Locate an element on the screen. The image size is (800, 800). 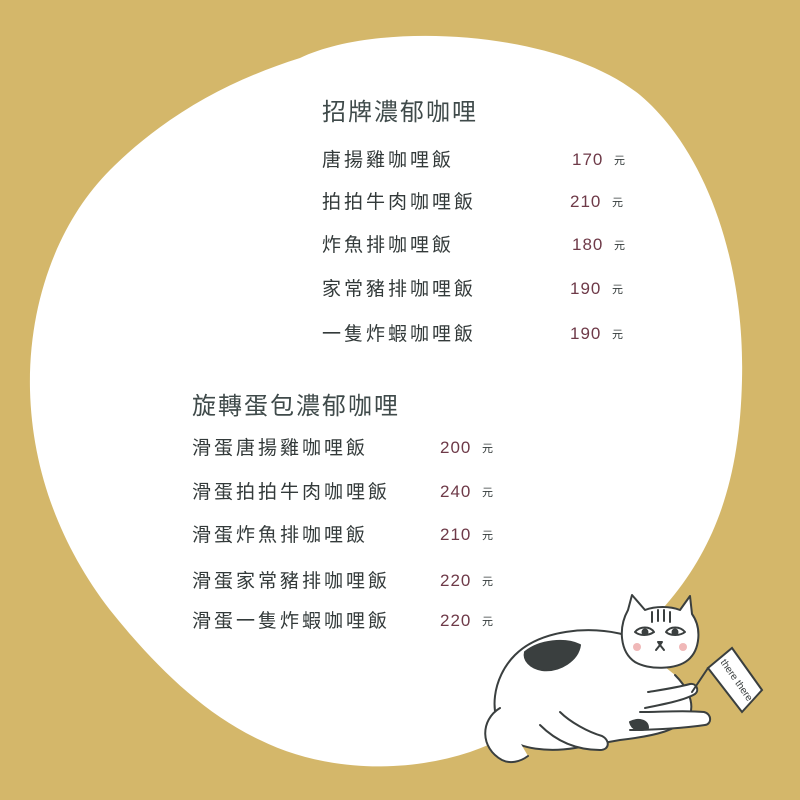
item-name: 滑蛋炸魚排咖哩飯 is located at coordinates (280, 535).